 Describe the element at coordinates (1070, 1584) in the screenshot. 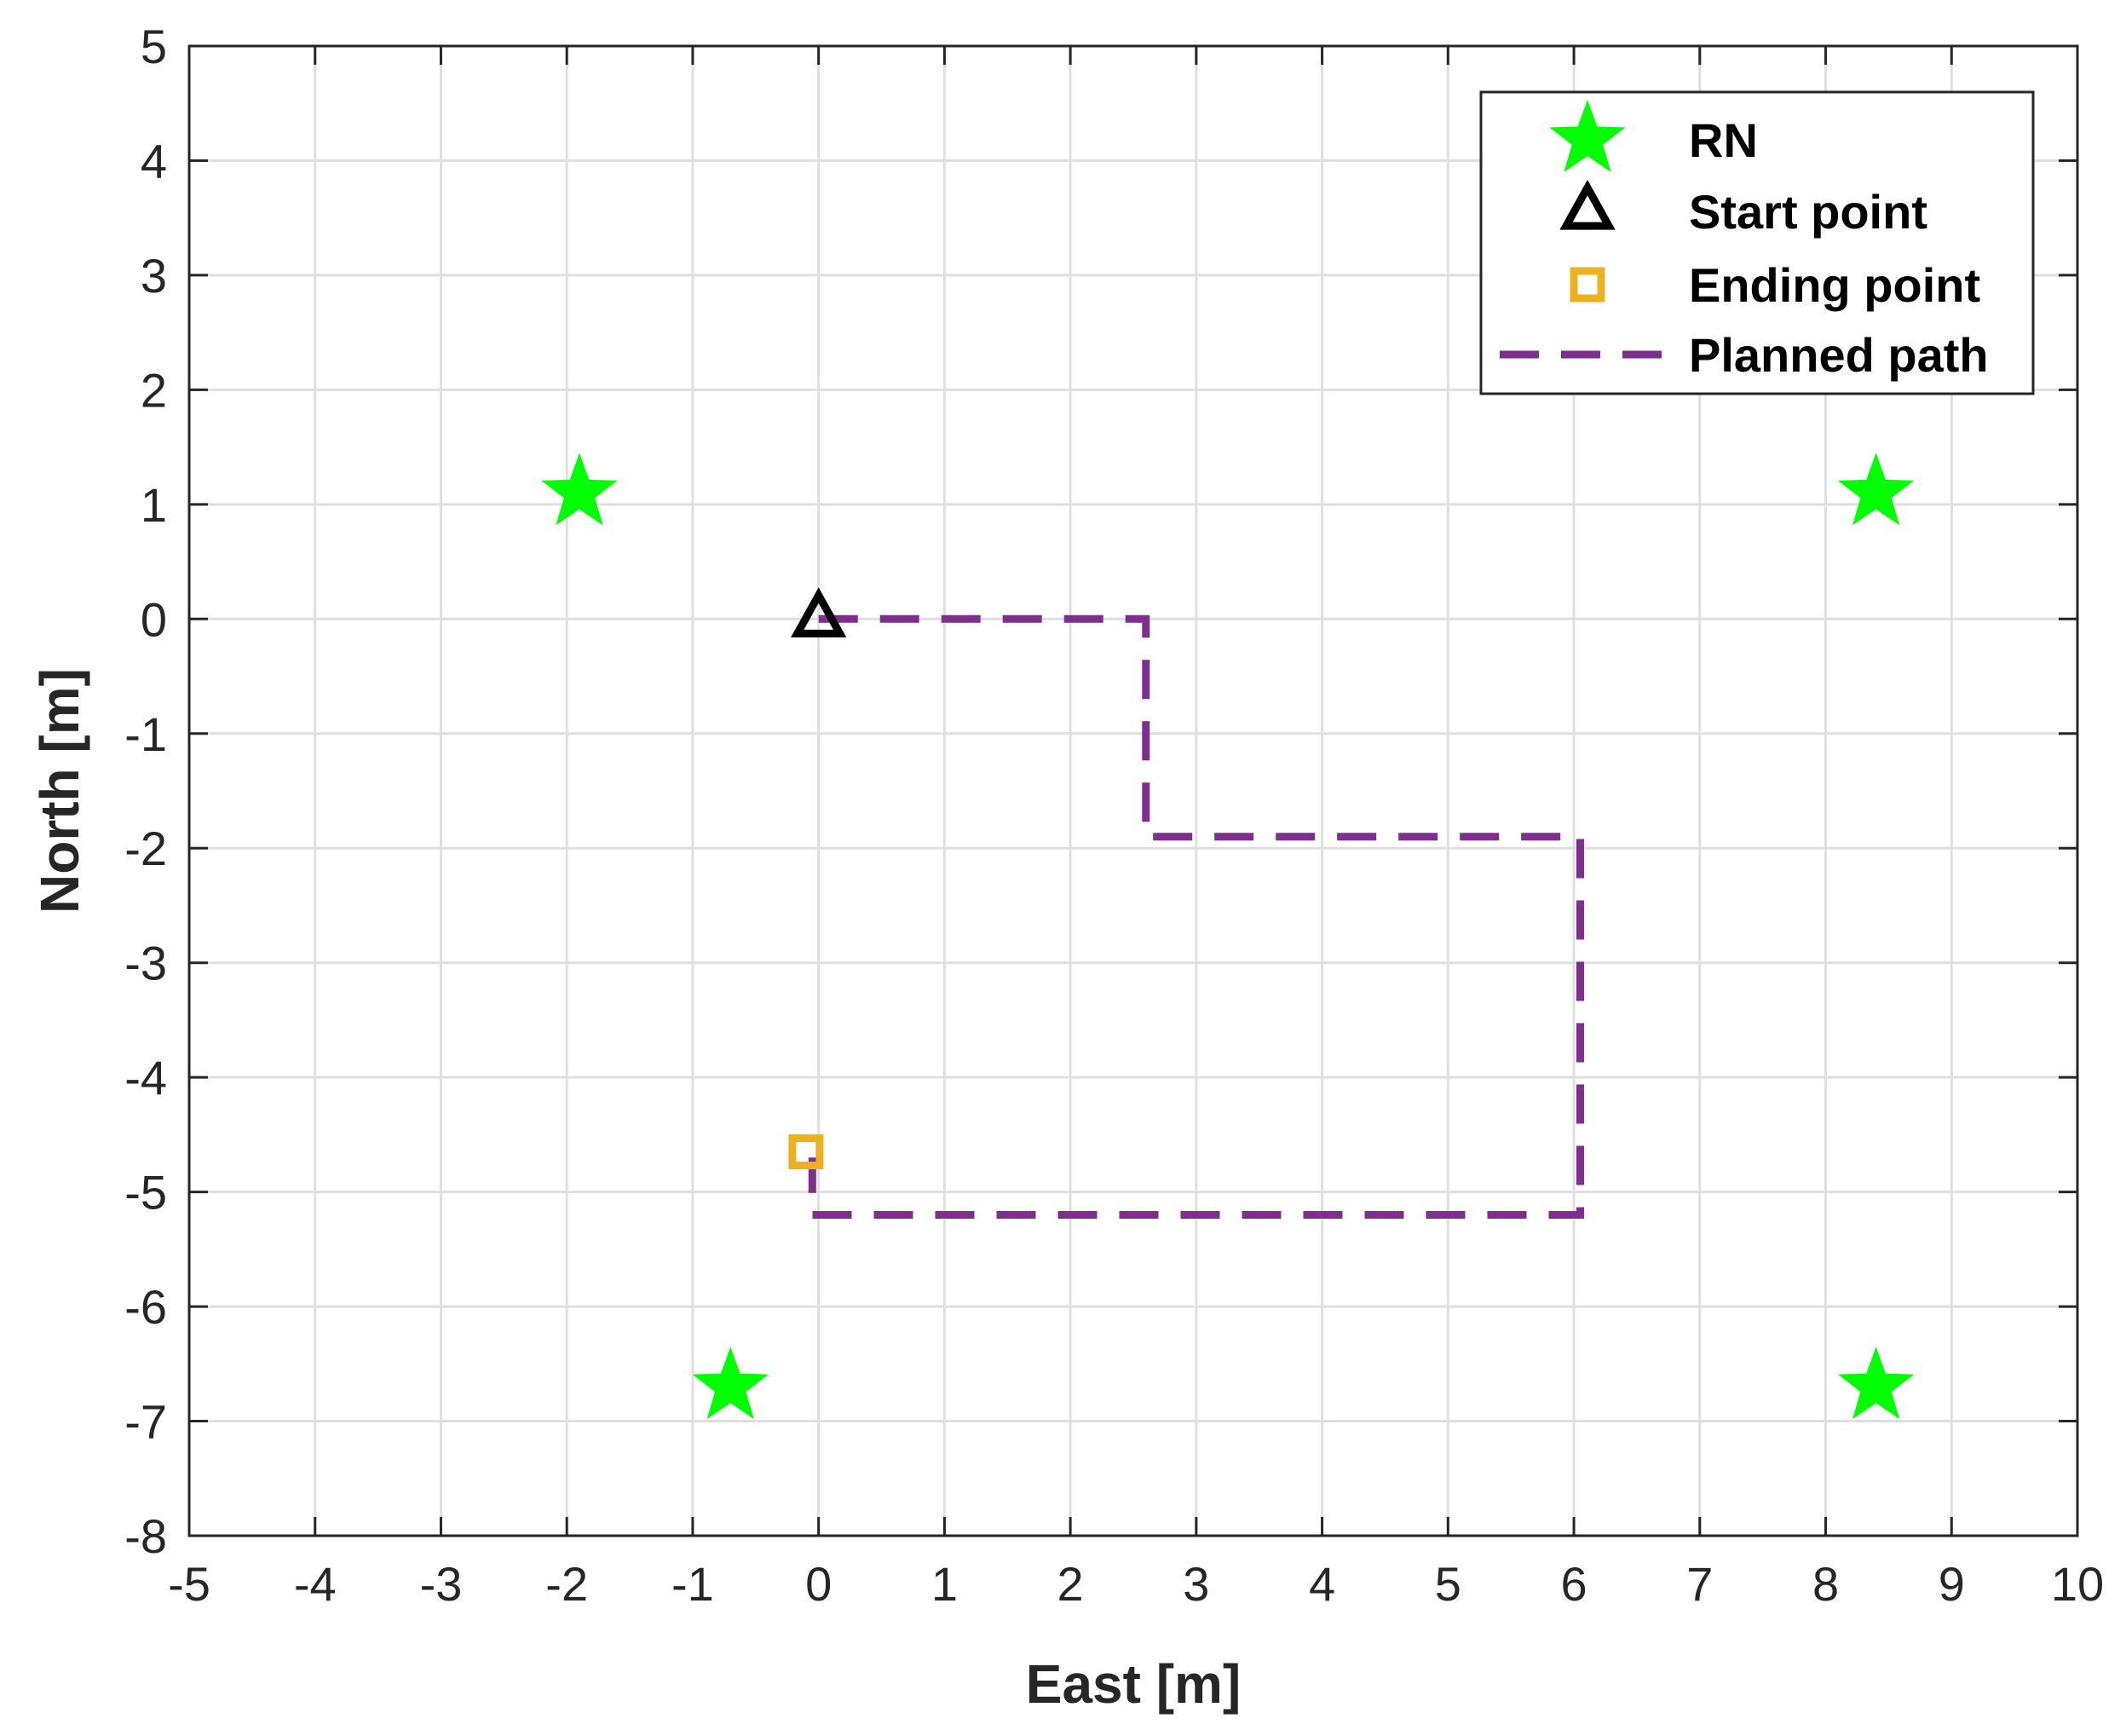

I see `x-tick-label: 2` at that location.